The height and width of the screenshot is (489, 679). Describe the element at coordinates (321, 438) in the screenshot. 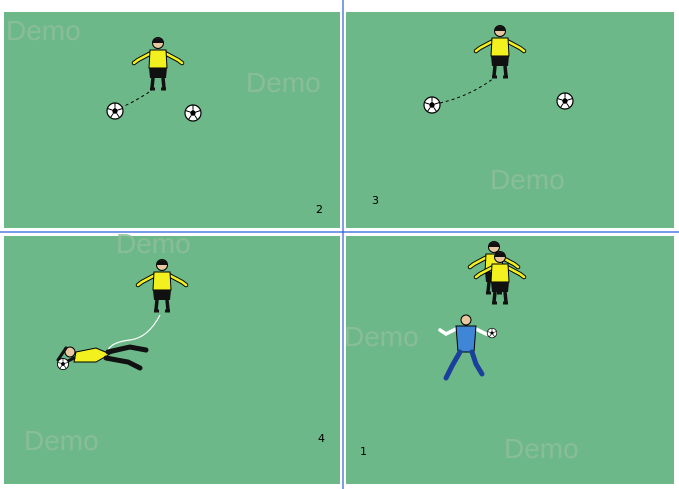

I see `panel-number: 4` at that location.